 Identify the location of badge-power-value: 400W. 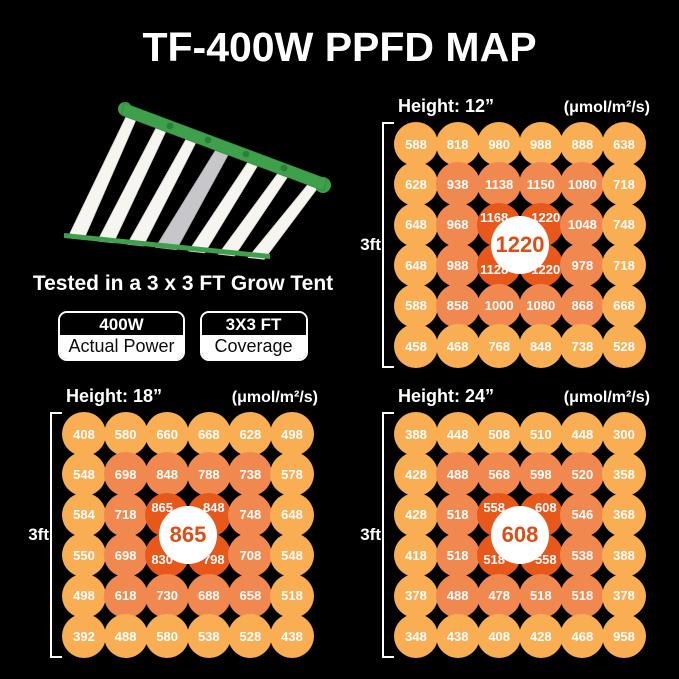
(121, 324).